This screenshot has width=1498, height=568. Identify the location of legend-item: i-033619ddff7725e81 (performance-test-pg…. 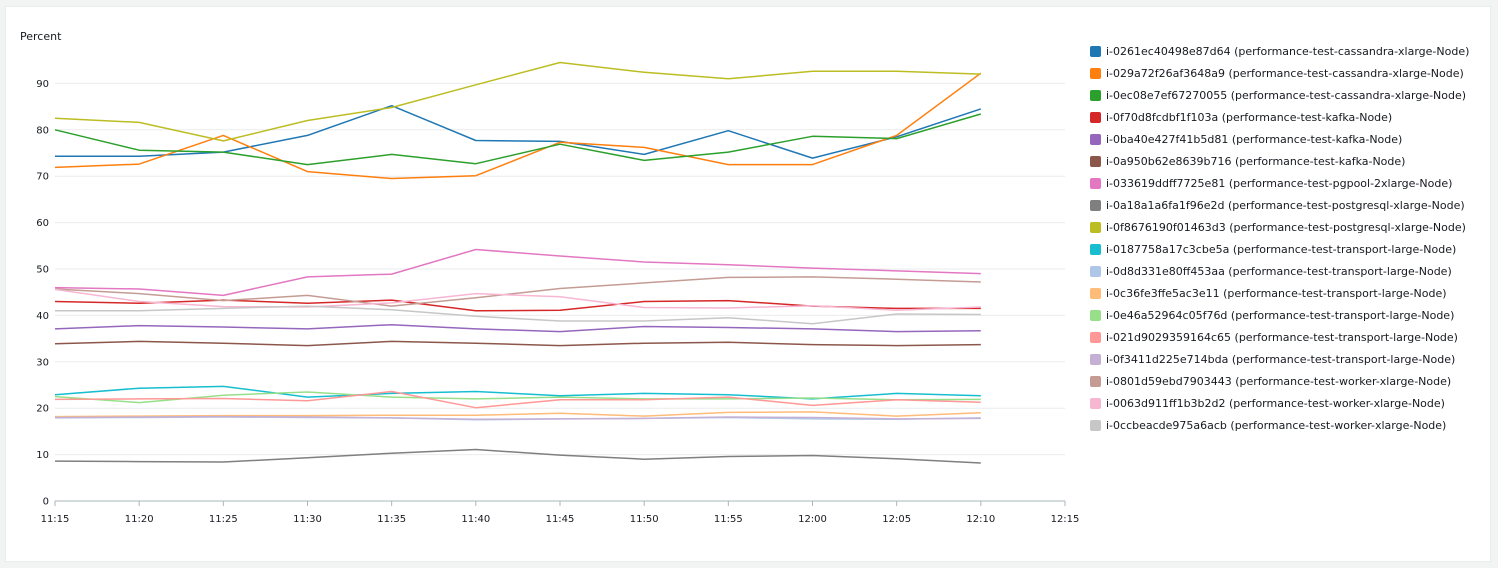
(1279, 183).